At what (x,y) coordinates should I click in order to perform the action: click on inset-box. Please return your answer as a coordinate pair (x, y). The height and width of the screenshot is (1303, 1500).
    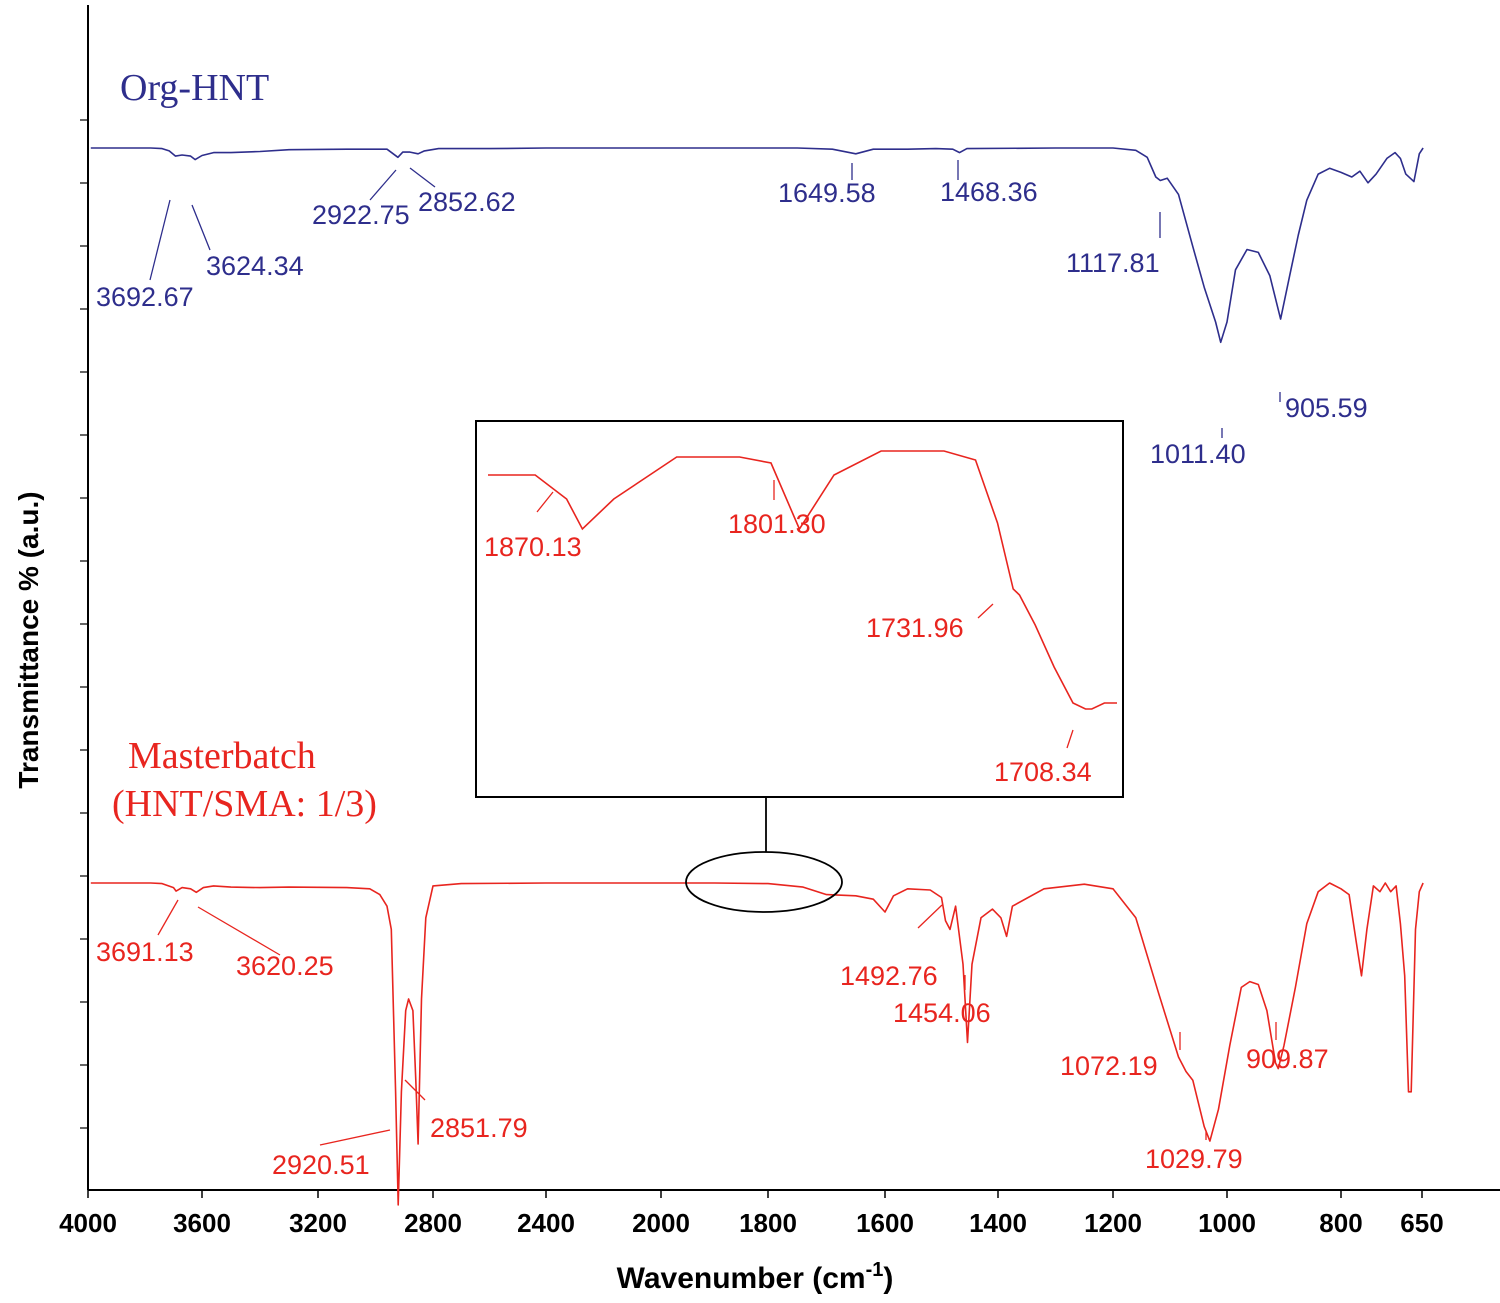
    Looking at the image, I should click on (799, 609).